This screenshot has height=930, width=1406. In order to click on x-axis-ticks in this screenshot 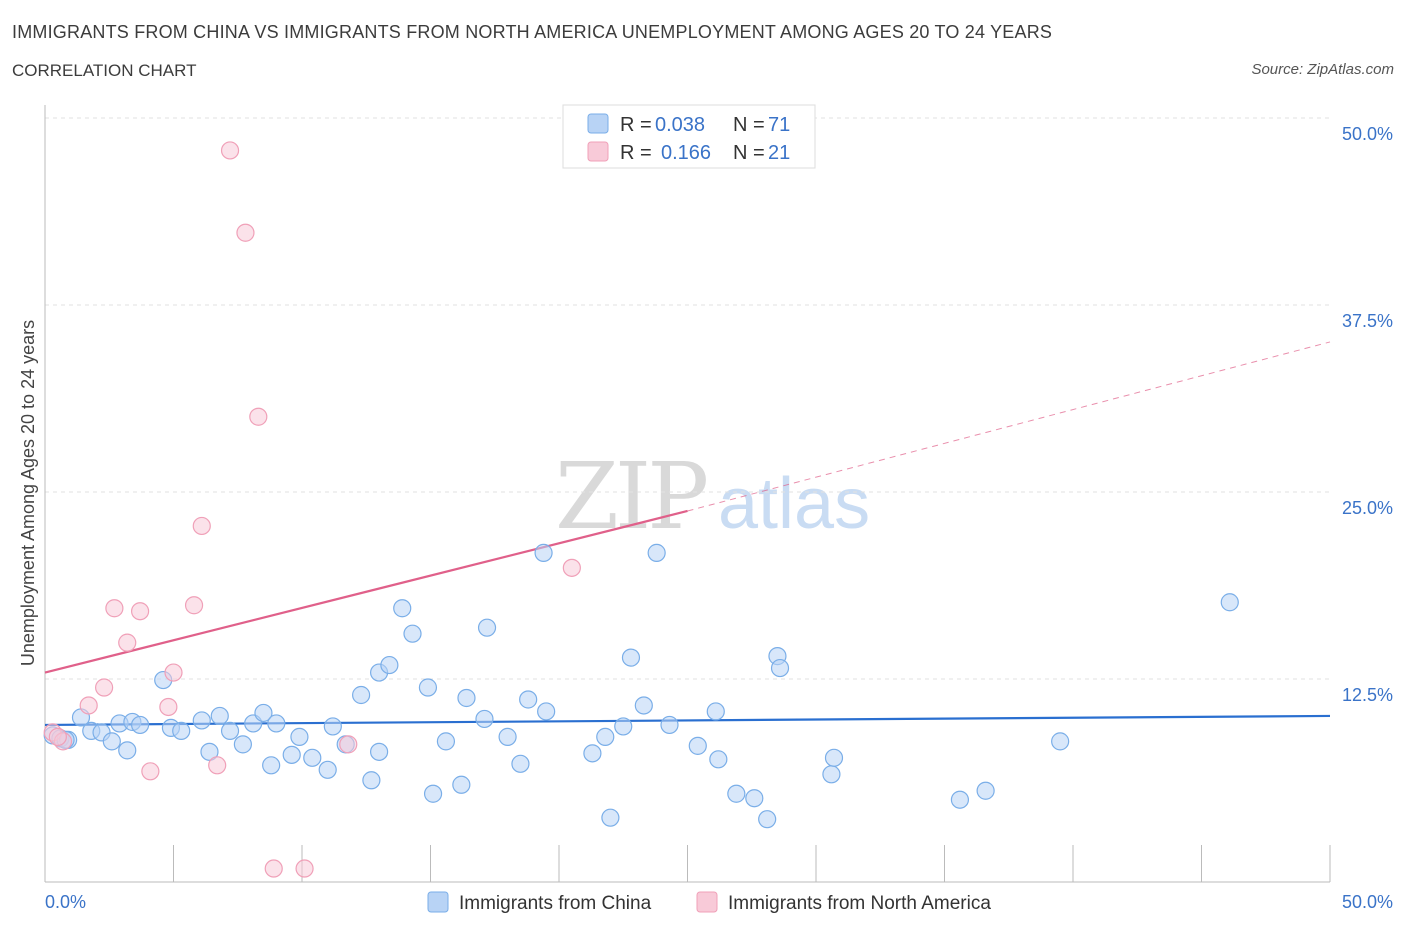, I will do `click(687, 863)`.